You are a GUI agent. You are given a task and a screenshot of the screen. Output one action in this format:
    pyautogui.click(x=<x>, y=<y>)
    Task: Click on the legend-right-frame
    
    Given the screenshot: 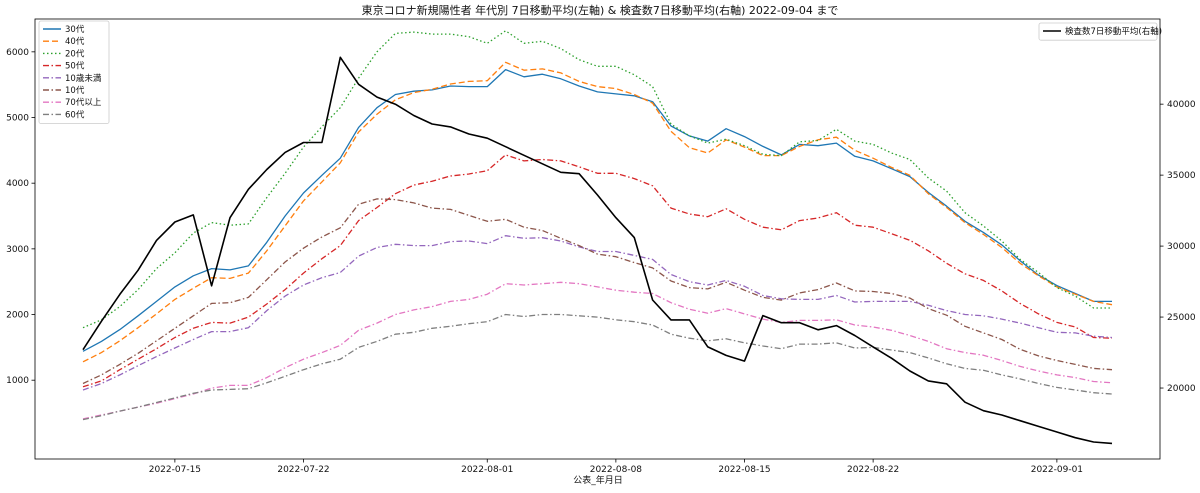 What is the action you would take?
    pyautogui.click(x=1098, y=31)
    